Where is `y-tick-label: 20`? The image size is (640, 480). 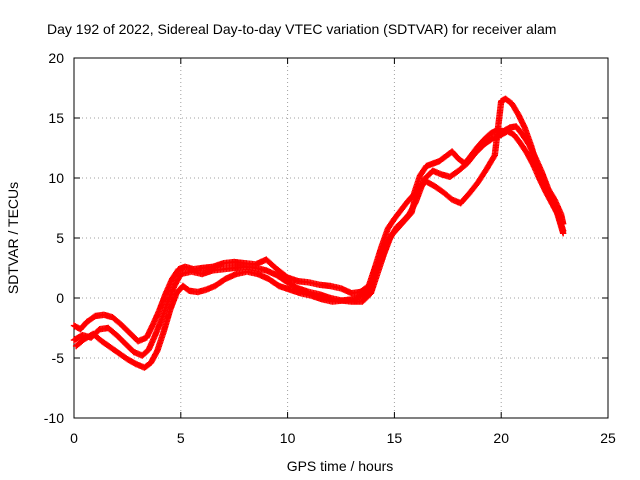 y-tick-label: 20 is located at coordinates (56, 58).